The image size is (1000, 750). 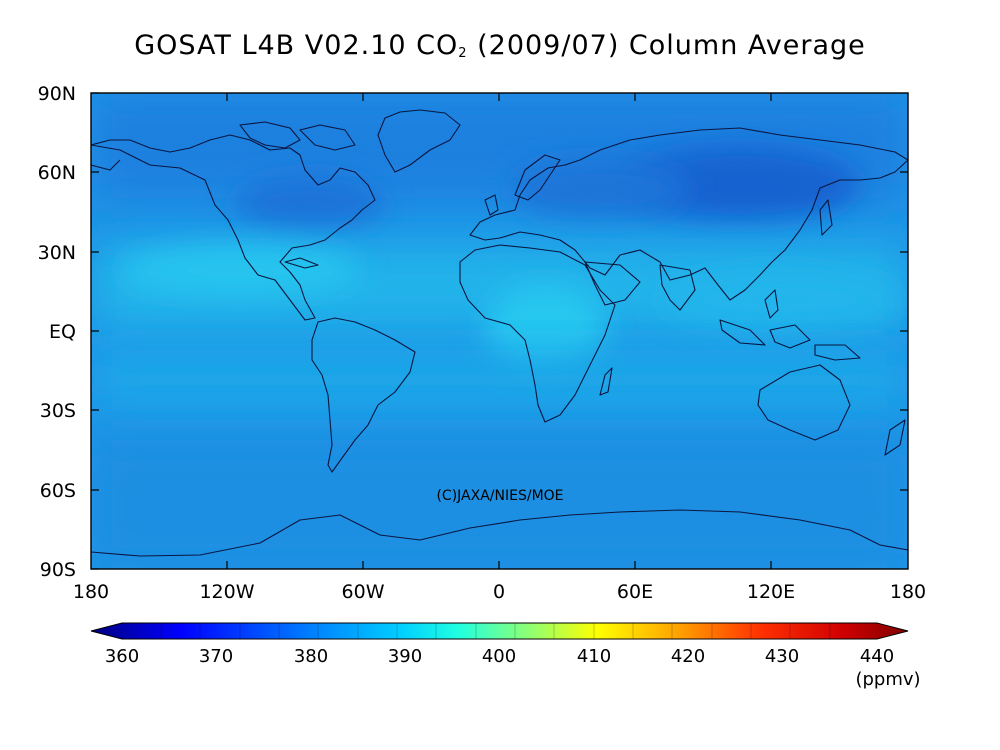 I want to click on longitude-axis-labels: 180 120W 60W 0 60E 120E 180, so click(x=499, y=592).